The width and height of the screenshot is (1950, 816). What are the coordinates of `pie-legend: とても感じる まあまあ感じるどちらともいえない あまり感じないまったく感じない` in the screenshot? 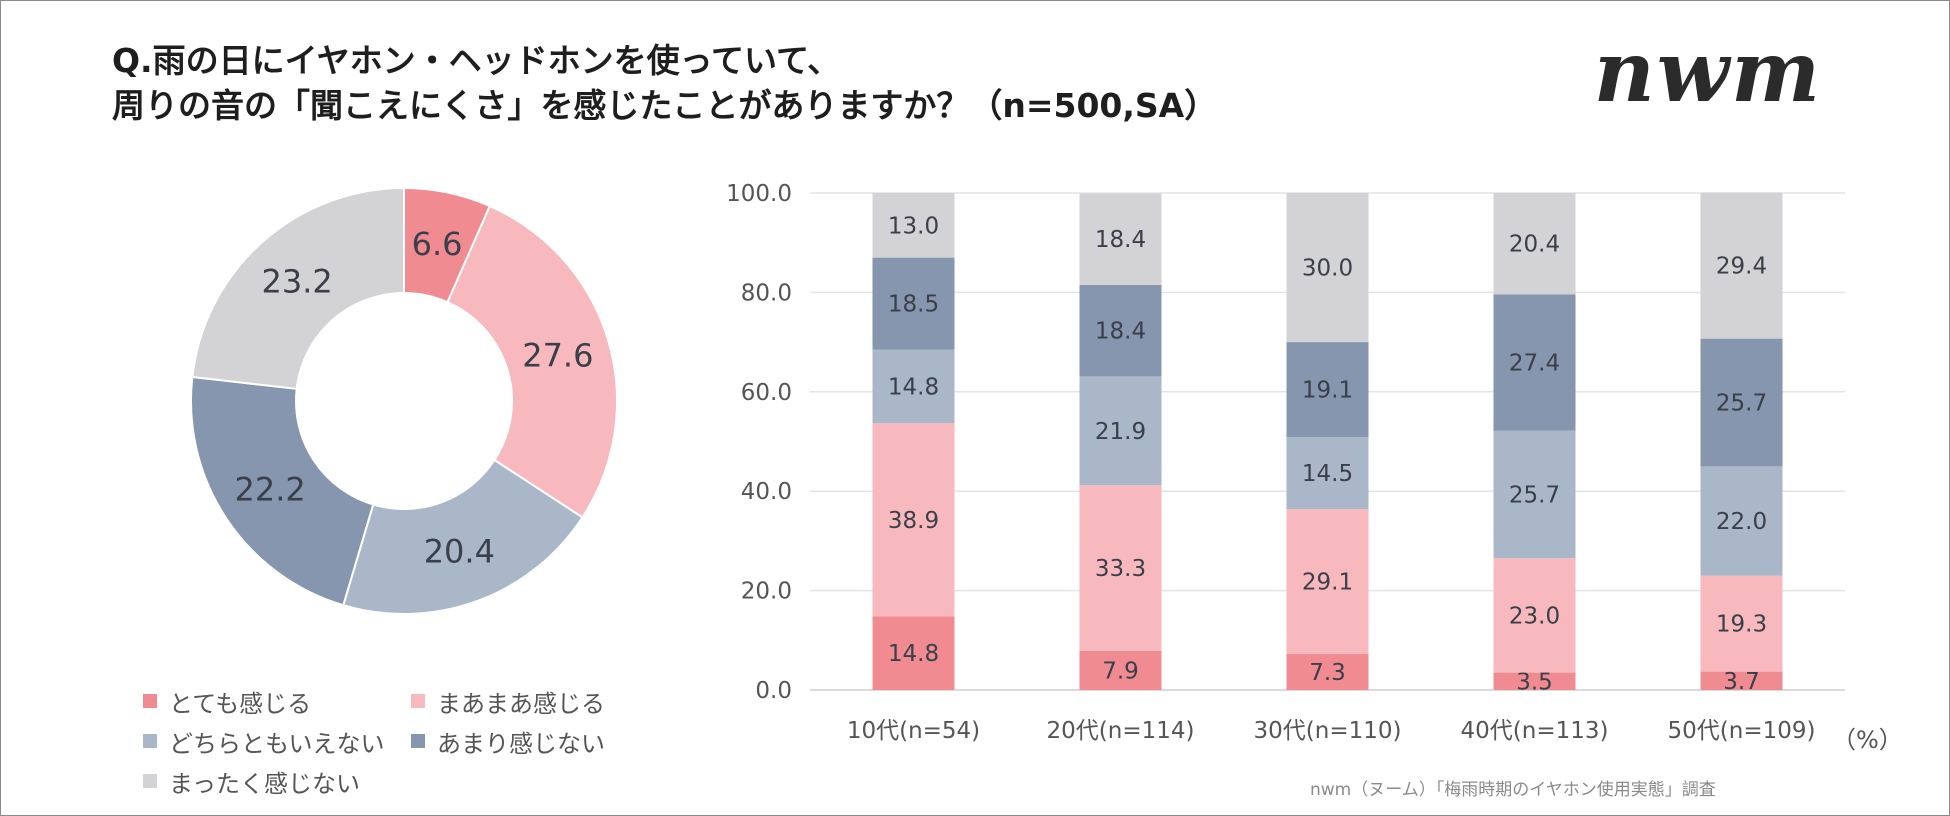 It's located at (403, 742).